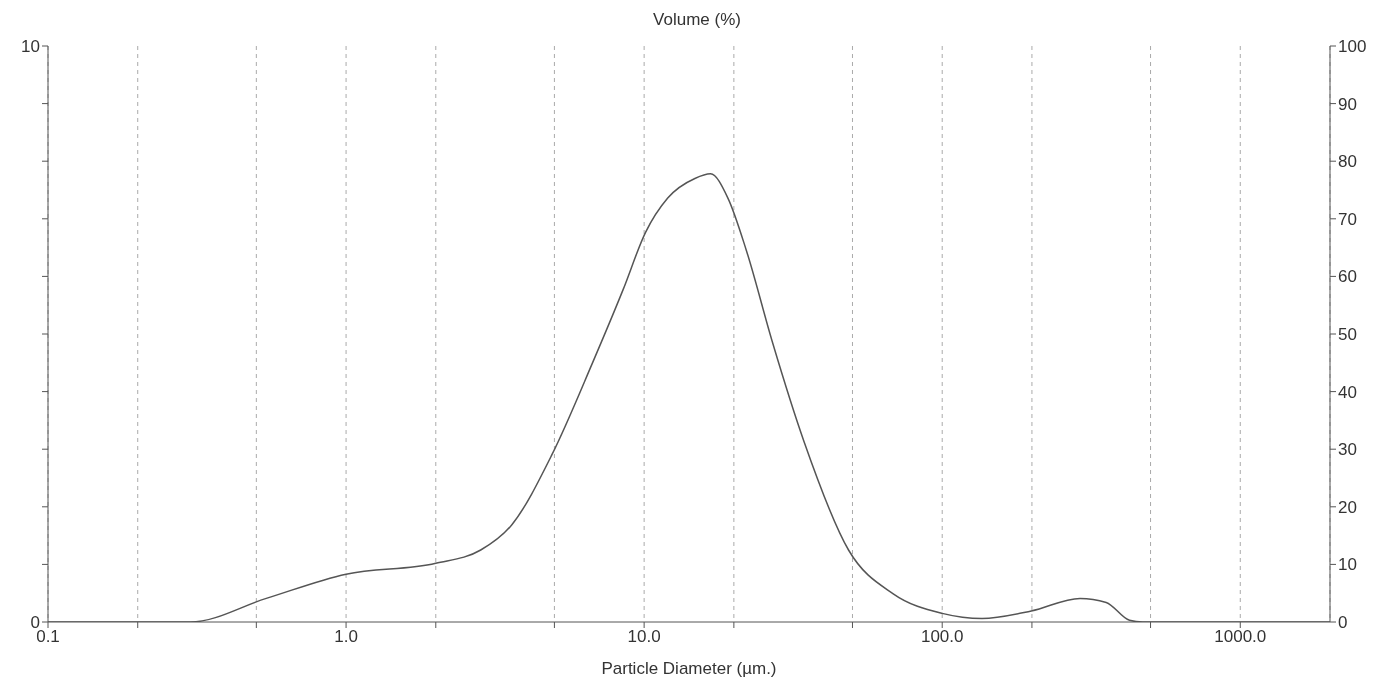 The height and width of the screenshot is (696, 1394). I want to click on y2-tick-label: 30, so click(1347, 450).